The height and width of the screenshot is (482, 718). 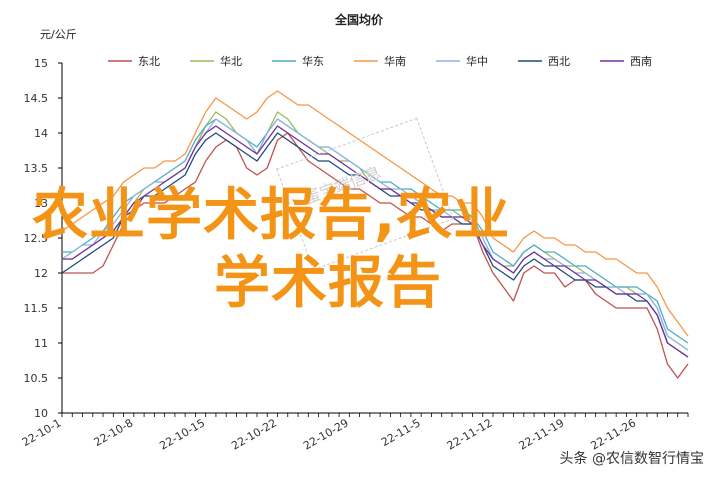 What do you see at coordinates (401, 432) in the screenshot?
I see `x-tick-label: 22-11-5` at bounding box center [401, 432].